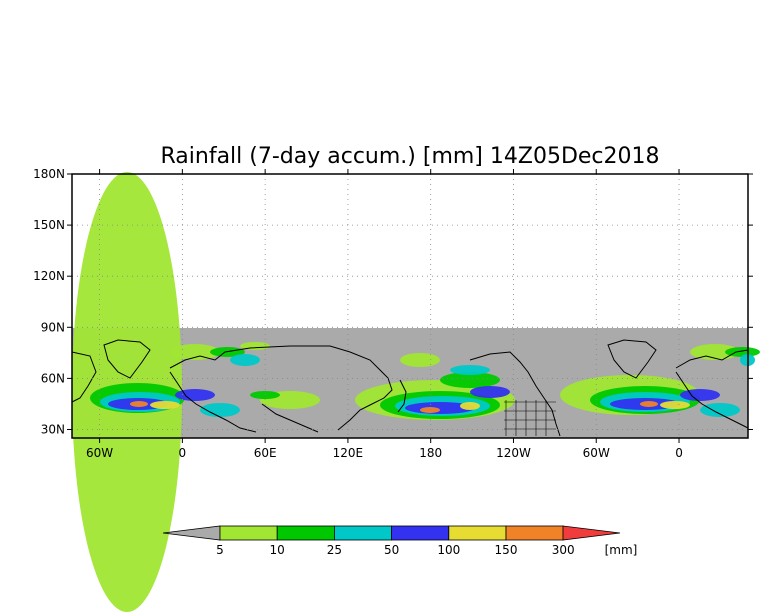 This screenshot has width=784, height=612. Describe the element at coordinates (448, 550) in the screenshot. I see `colorbar-label: 100` at that location.